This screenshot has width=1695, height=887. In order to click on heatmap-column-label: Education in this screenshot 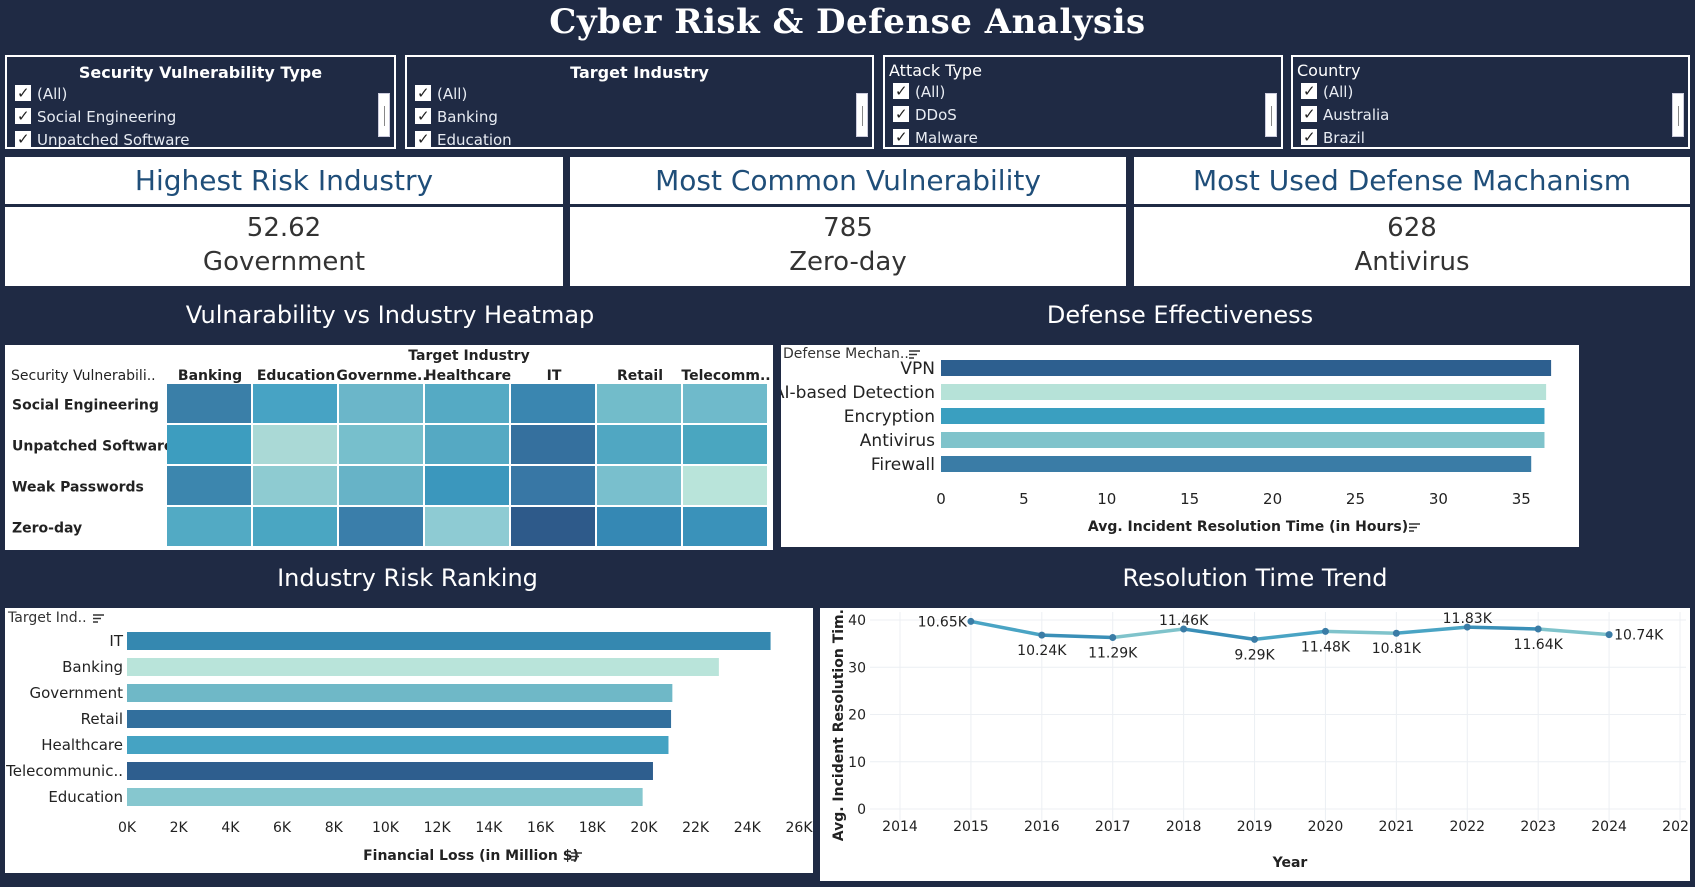, I will do `click(296, 376)`.